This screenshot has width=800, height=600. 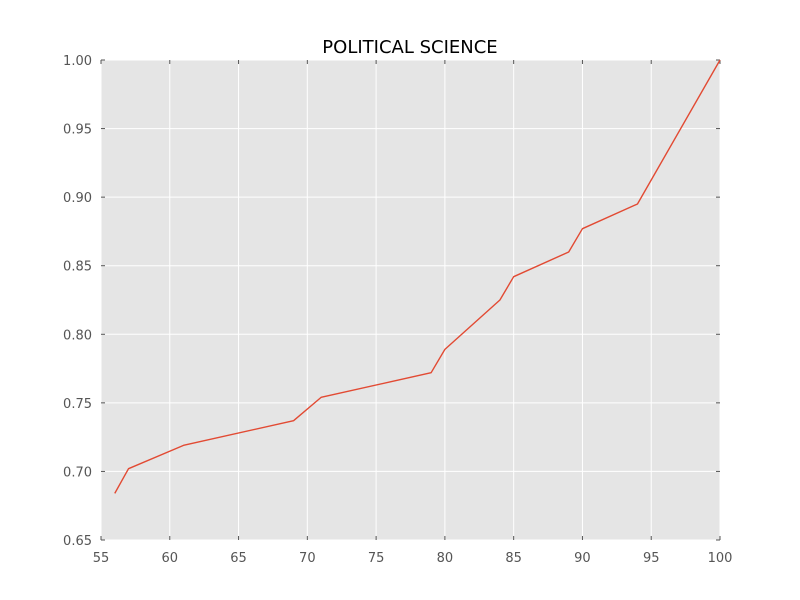 What do you see at coordinates (409, 47) in the screenshot?
I see `chart-title: POLITICAL SCIENCE` at bounding box center [409, 47].